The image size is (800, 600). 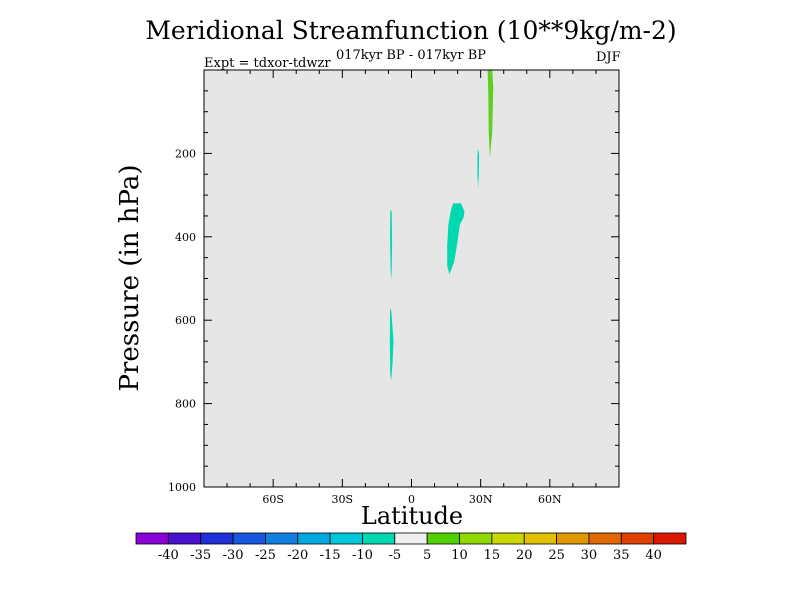 I want to click on x-axis-label: Latitude, so click(x=412, y=516).